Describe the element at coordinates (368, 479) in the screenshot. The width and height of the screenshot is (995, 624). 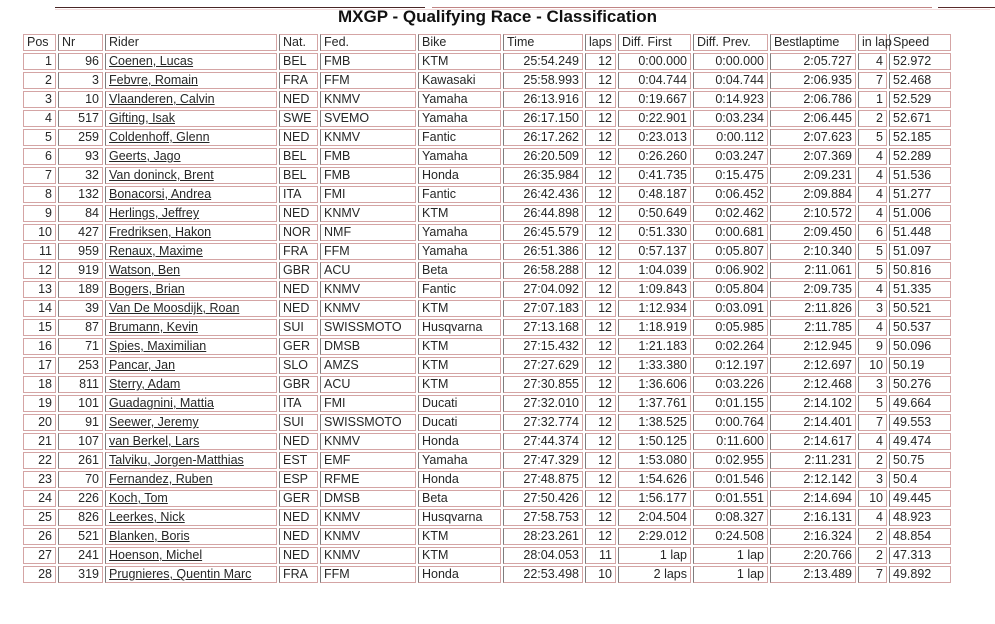
I see `cell-fed: RFME` at that location.